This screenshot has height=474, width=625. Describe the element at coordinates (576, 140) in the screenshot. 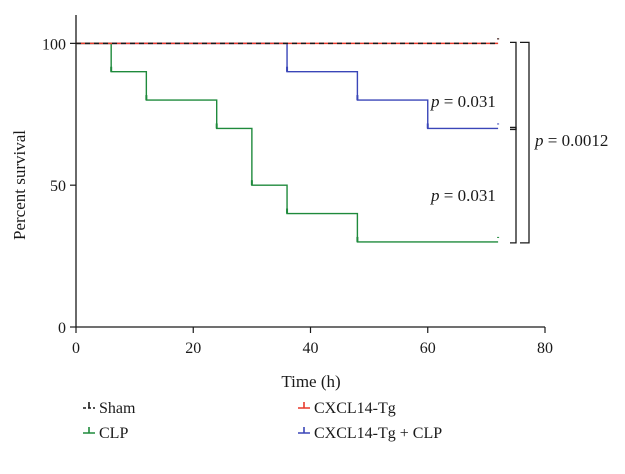

I see `p-value: = 0.0012` at that location.